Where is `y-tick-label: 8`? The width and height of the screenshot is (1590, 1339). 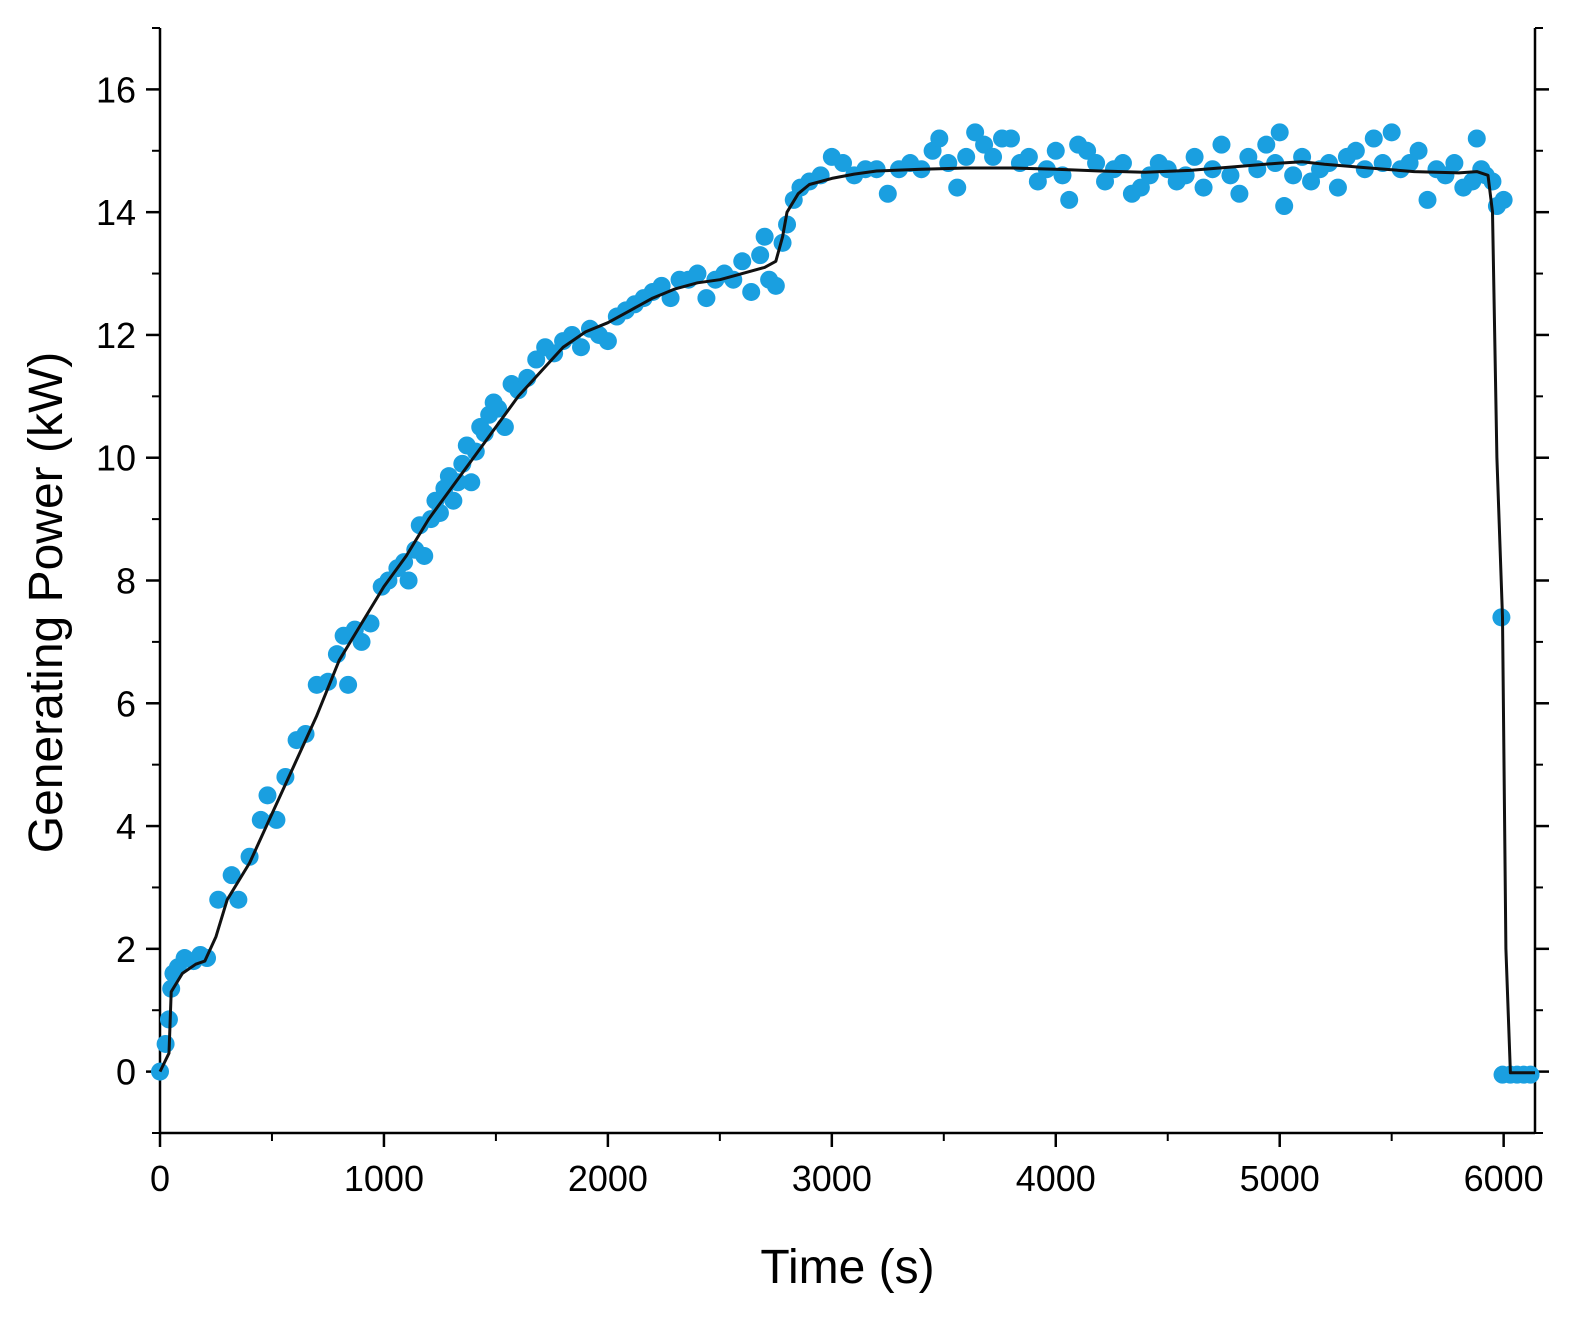 y-tick-label: 8 is located at coordinates (126, 581).